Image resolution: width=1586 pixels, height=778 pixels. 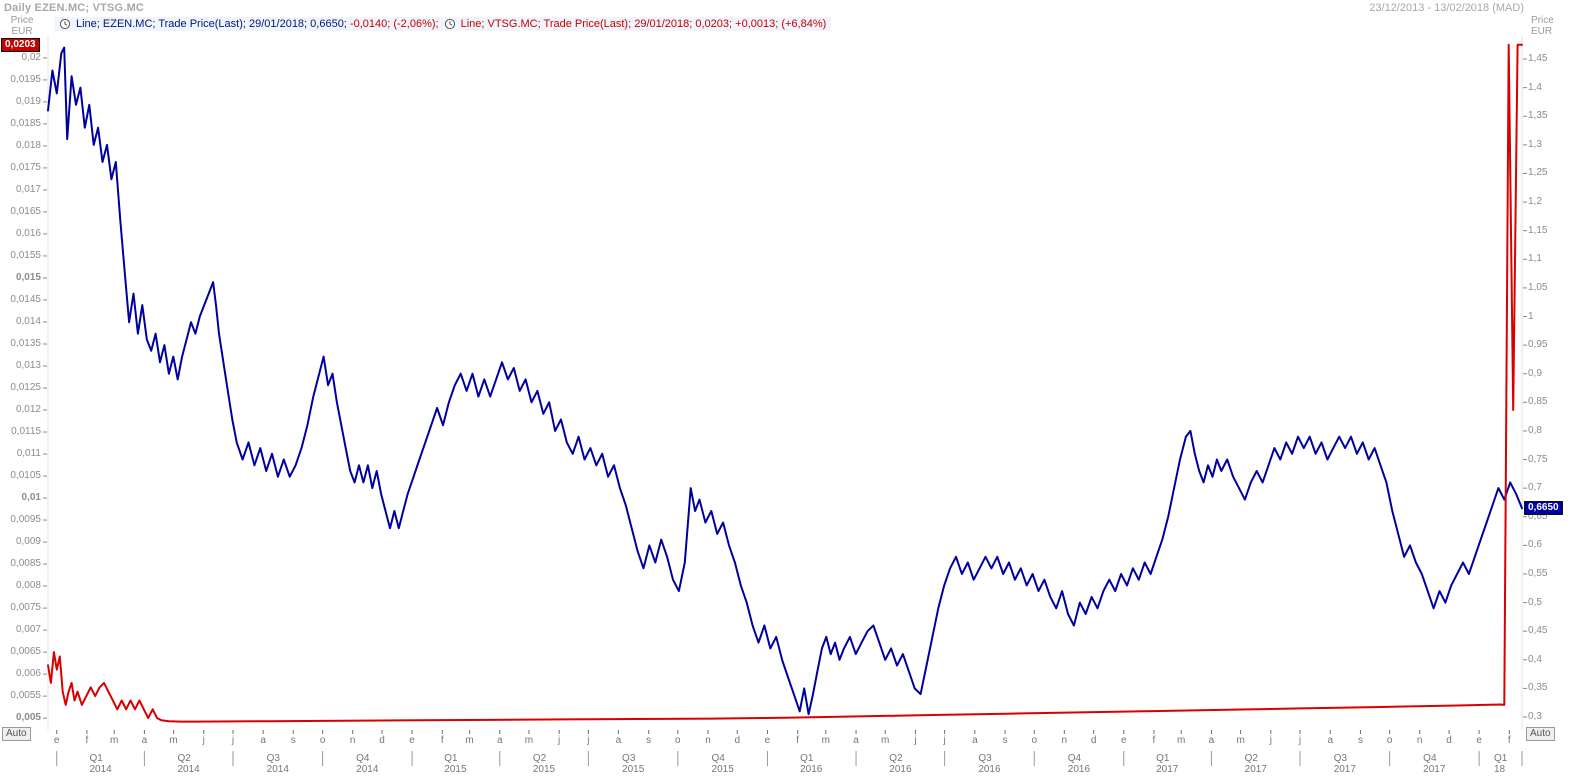 I want to click on legend-series1-change: -0,0140; (-2,06%);, so click(x=394, y=24).